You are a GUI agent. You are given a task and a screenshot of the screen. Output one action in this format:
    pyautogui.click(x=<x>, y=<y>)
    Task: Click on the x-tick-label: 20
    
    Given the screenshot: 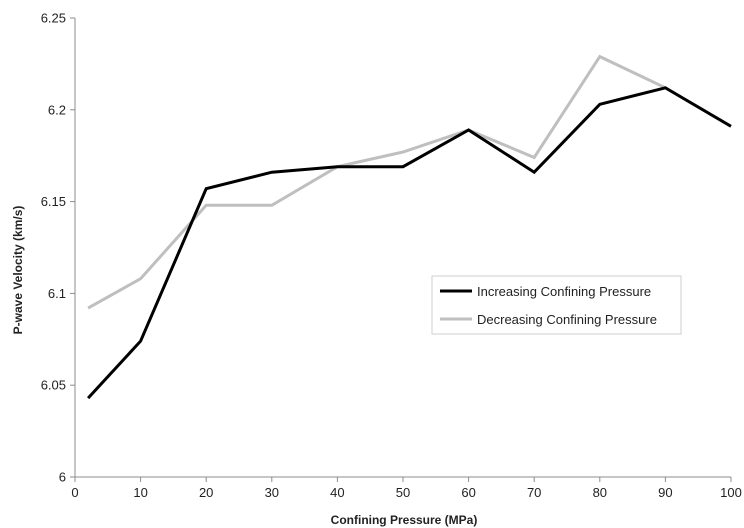 What is the action you would take?
    pyautogui.click(x=206, y=492)
    